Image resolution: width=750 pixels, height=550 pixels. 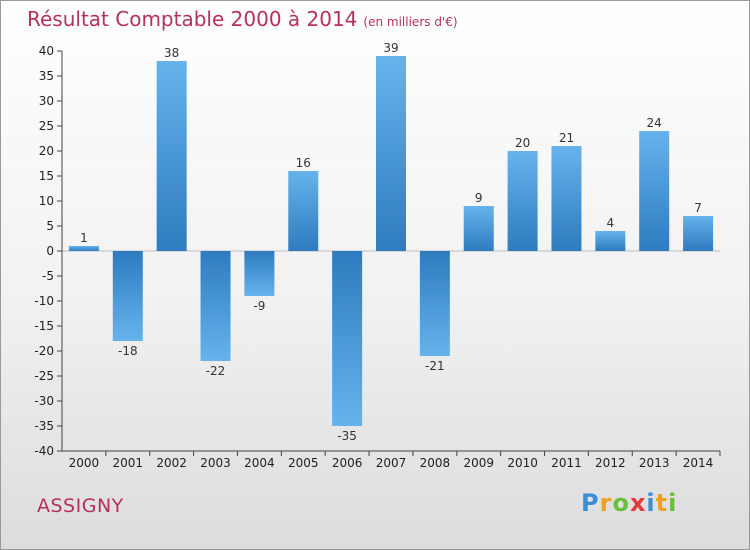 I want to click on title-text: Résultat Comptable 2000 à 2014, so click(x=192, y=19).